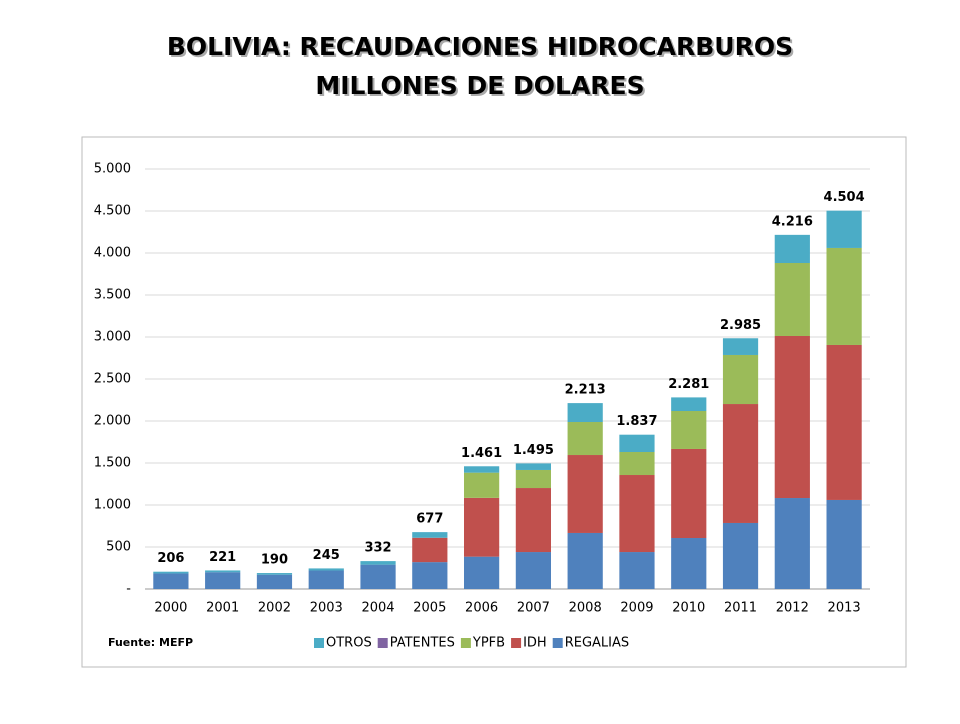 This screenshot has width=960, height=724. What do you see at coordinates (118, 547) in the screenshot?
I see `y-tick-label: 500` at bounding box center [118, 547].